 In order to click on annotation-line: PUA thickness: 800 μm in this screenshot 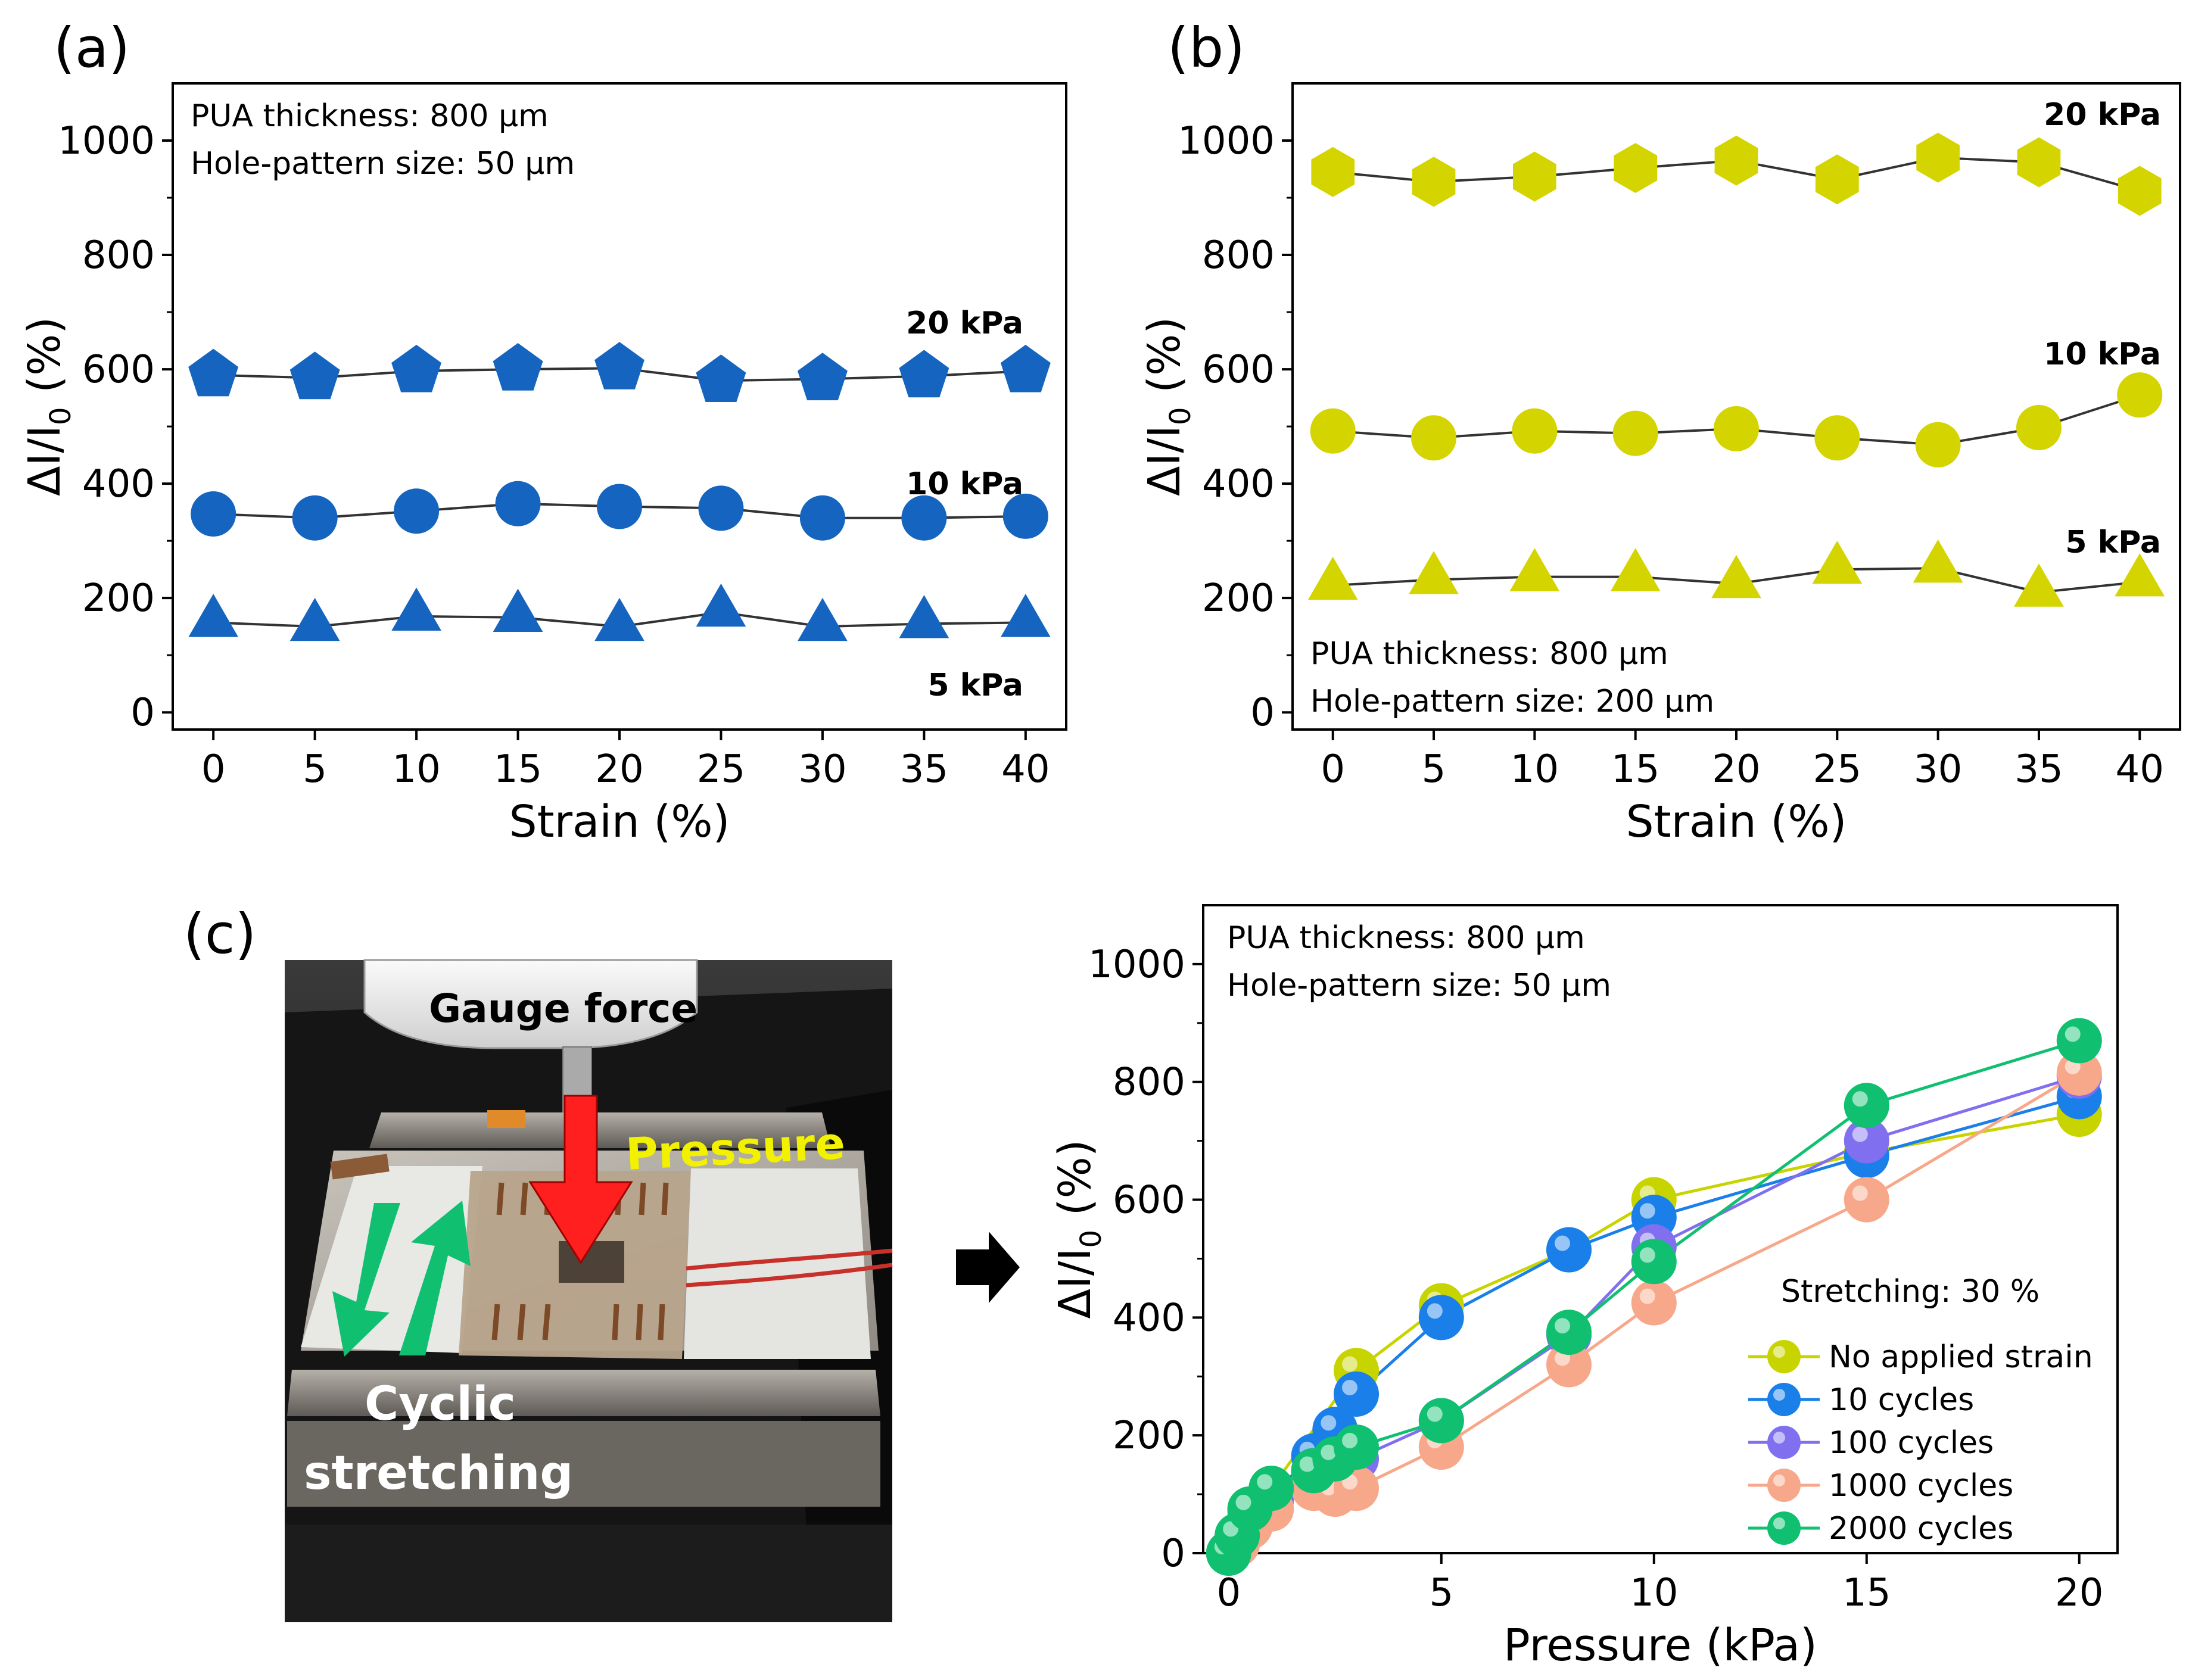, I will do `click(1406, 938)`.